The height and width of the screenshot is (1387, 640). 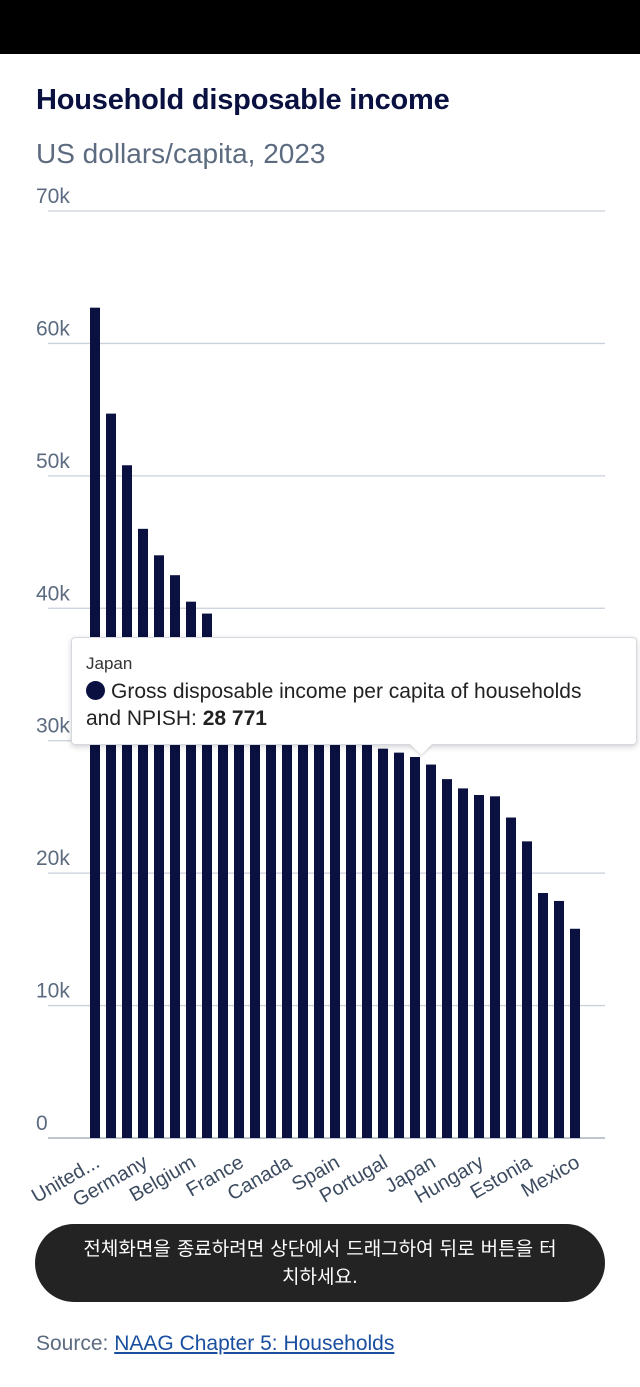 I want to click on y-tick-label: 40k, so click(x=53, y=593).